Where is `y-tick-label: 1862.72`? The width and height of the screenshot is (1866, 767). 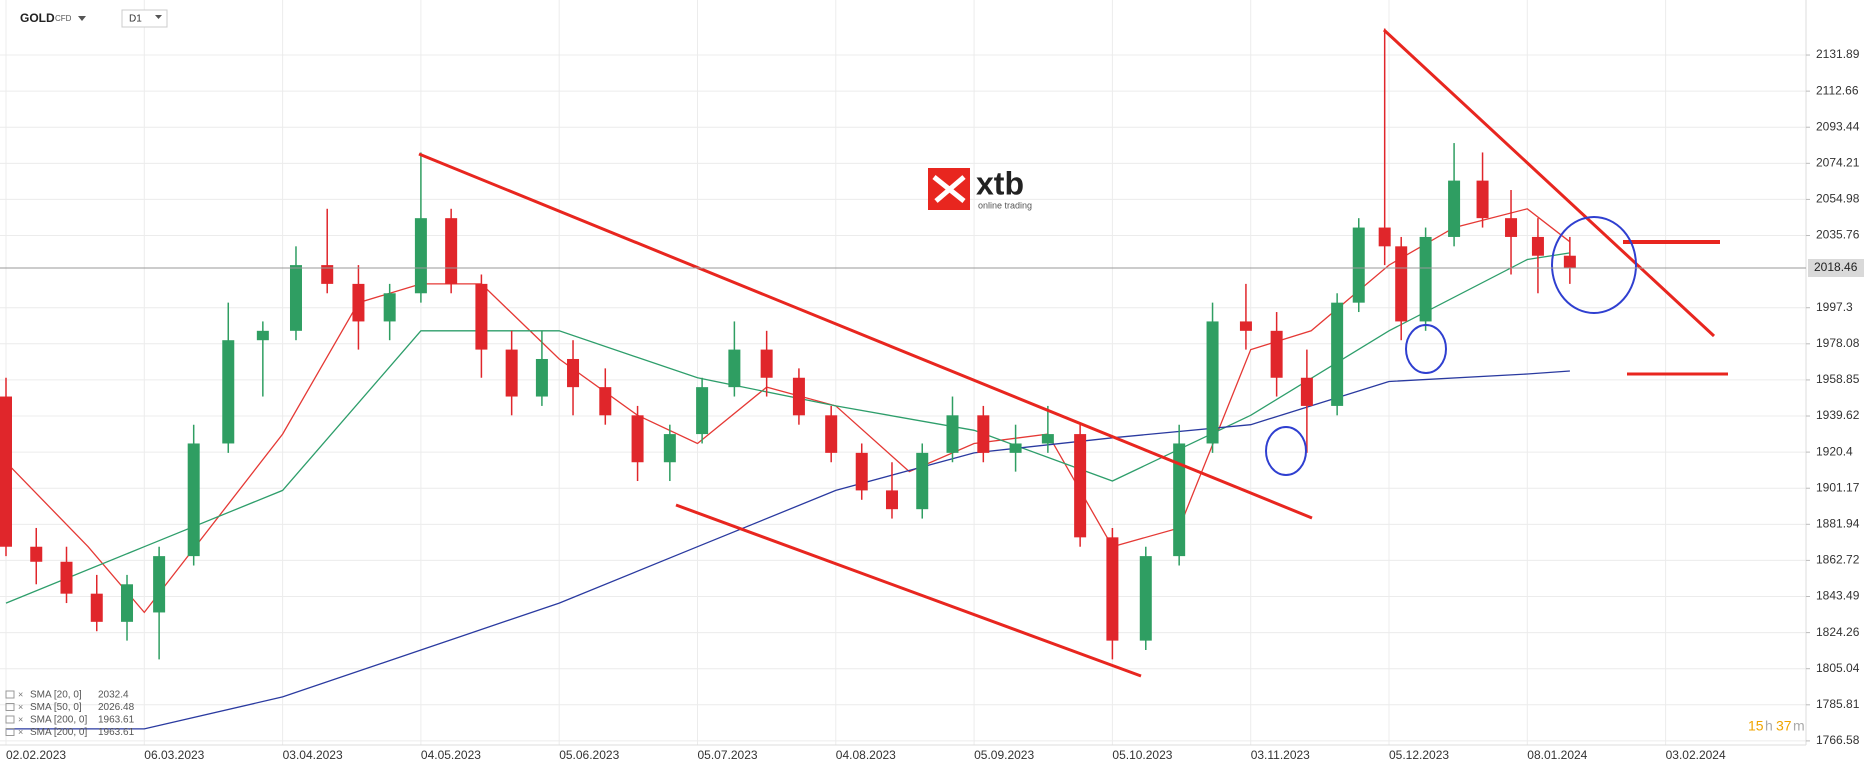
y-tick-label: 1862.72 is located at coordinates (1838, 560).